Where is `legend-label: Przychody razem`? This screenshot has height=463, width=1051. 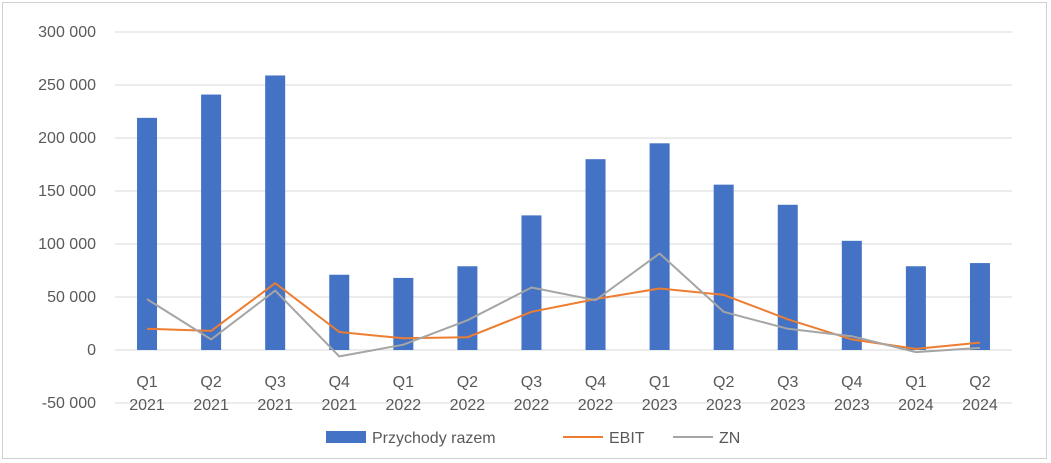
legend-label: Przychody razem is located at coordinates (434, 438).